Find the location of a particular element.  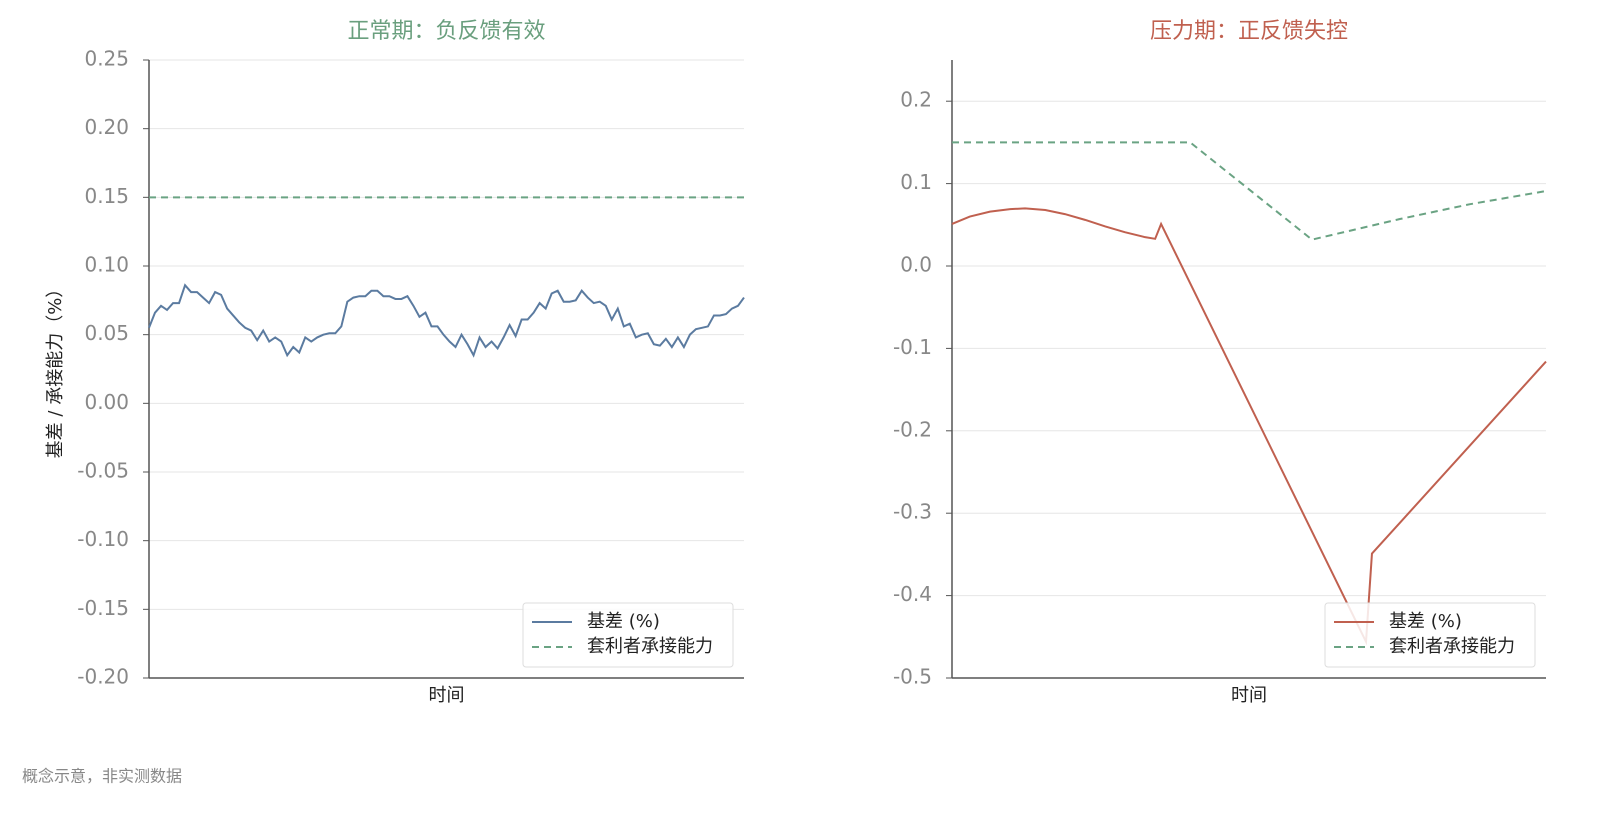

y-tick-label: -0.20 is located at coordinates (103, 677).